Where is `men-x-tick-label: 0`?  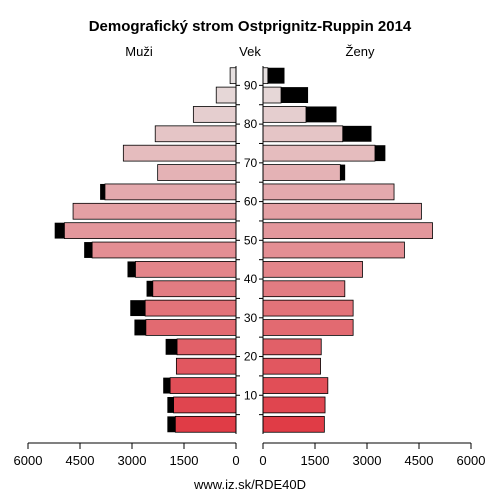
men-x-tick-label: 0 is located at coordinates (235, 460).